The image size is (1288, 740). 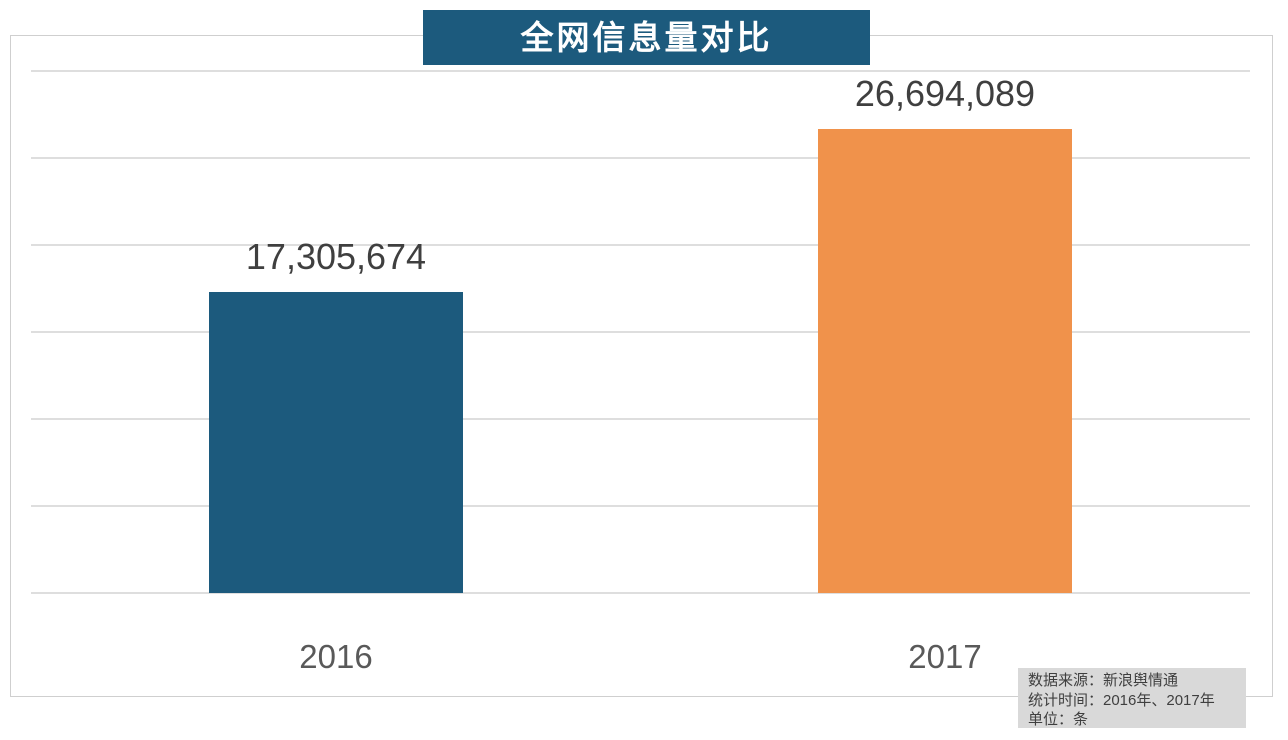 I want to click on chart-title: 全网信息量对比, so click(x=646, y=37).